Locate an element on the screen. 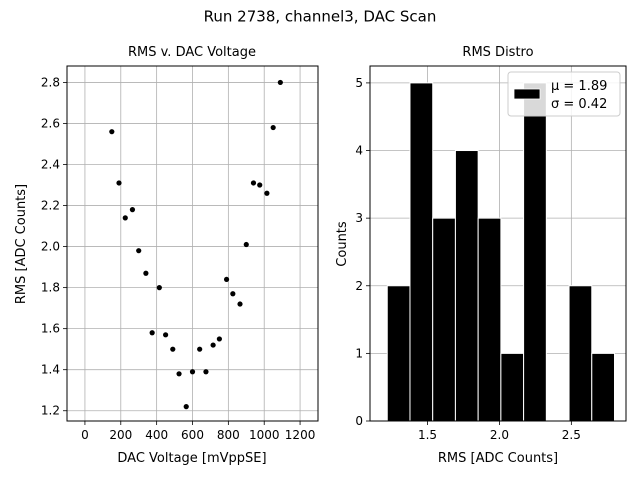  histogram-y-label: Counts is located at coordinates (342, 244).